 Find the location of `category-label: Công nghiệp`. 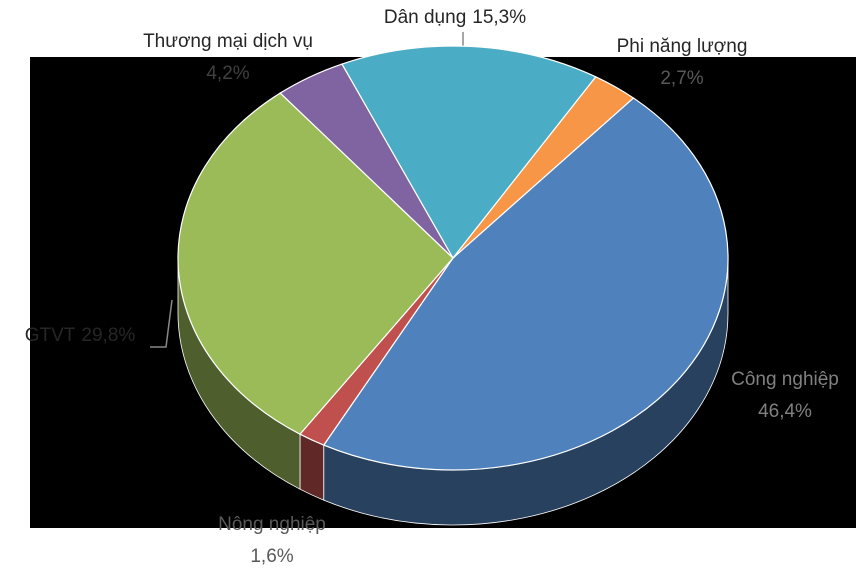

category-label: Công nghiệp is located at coordinates (785, 379).